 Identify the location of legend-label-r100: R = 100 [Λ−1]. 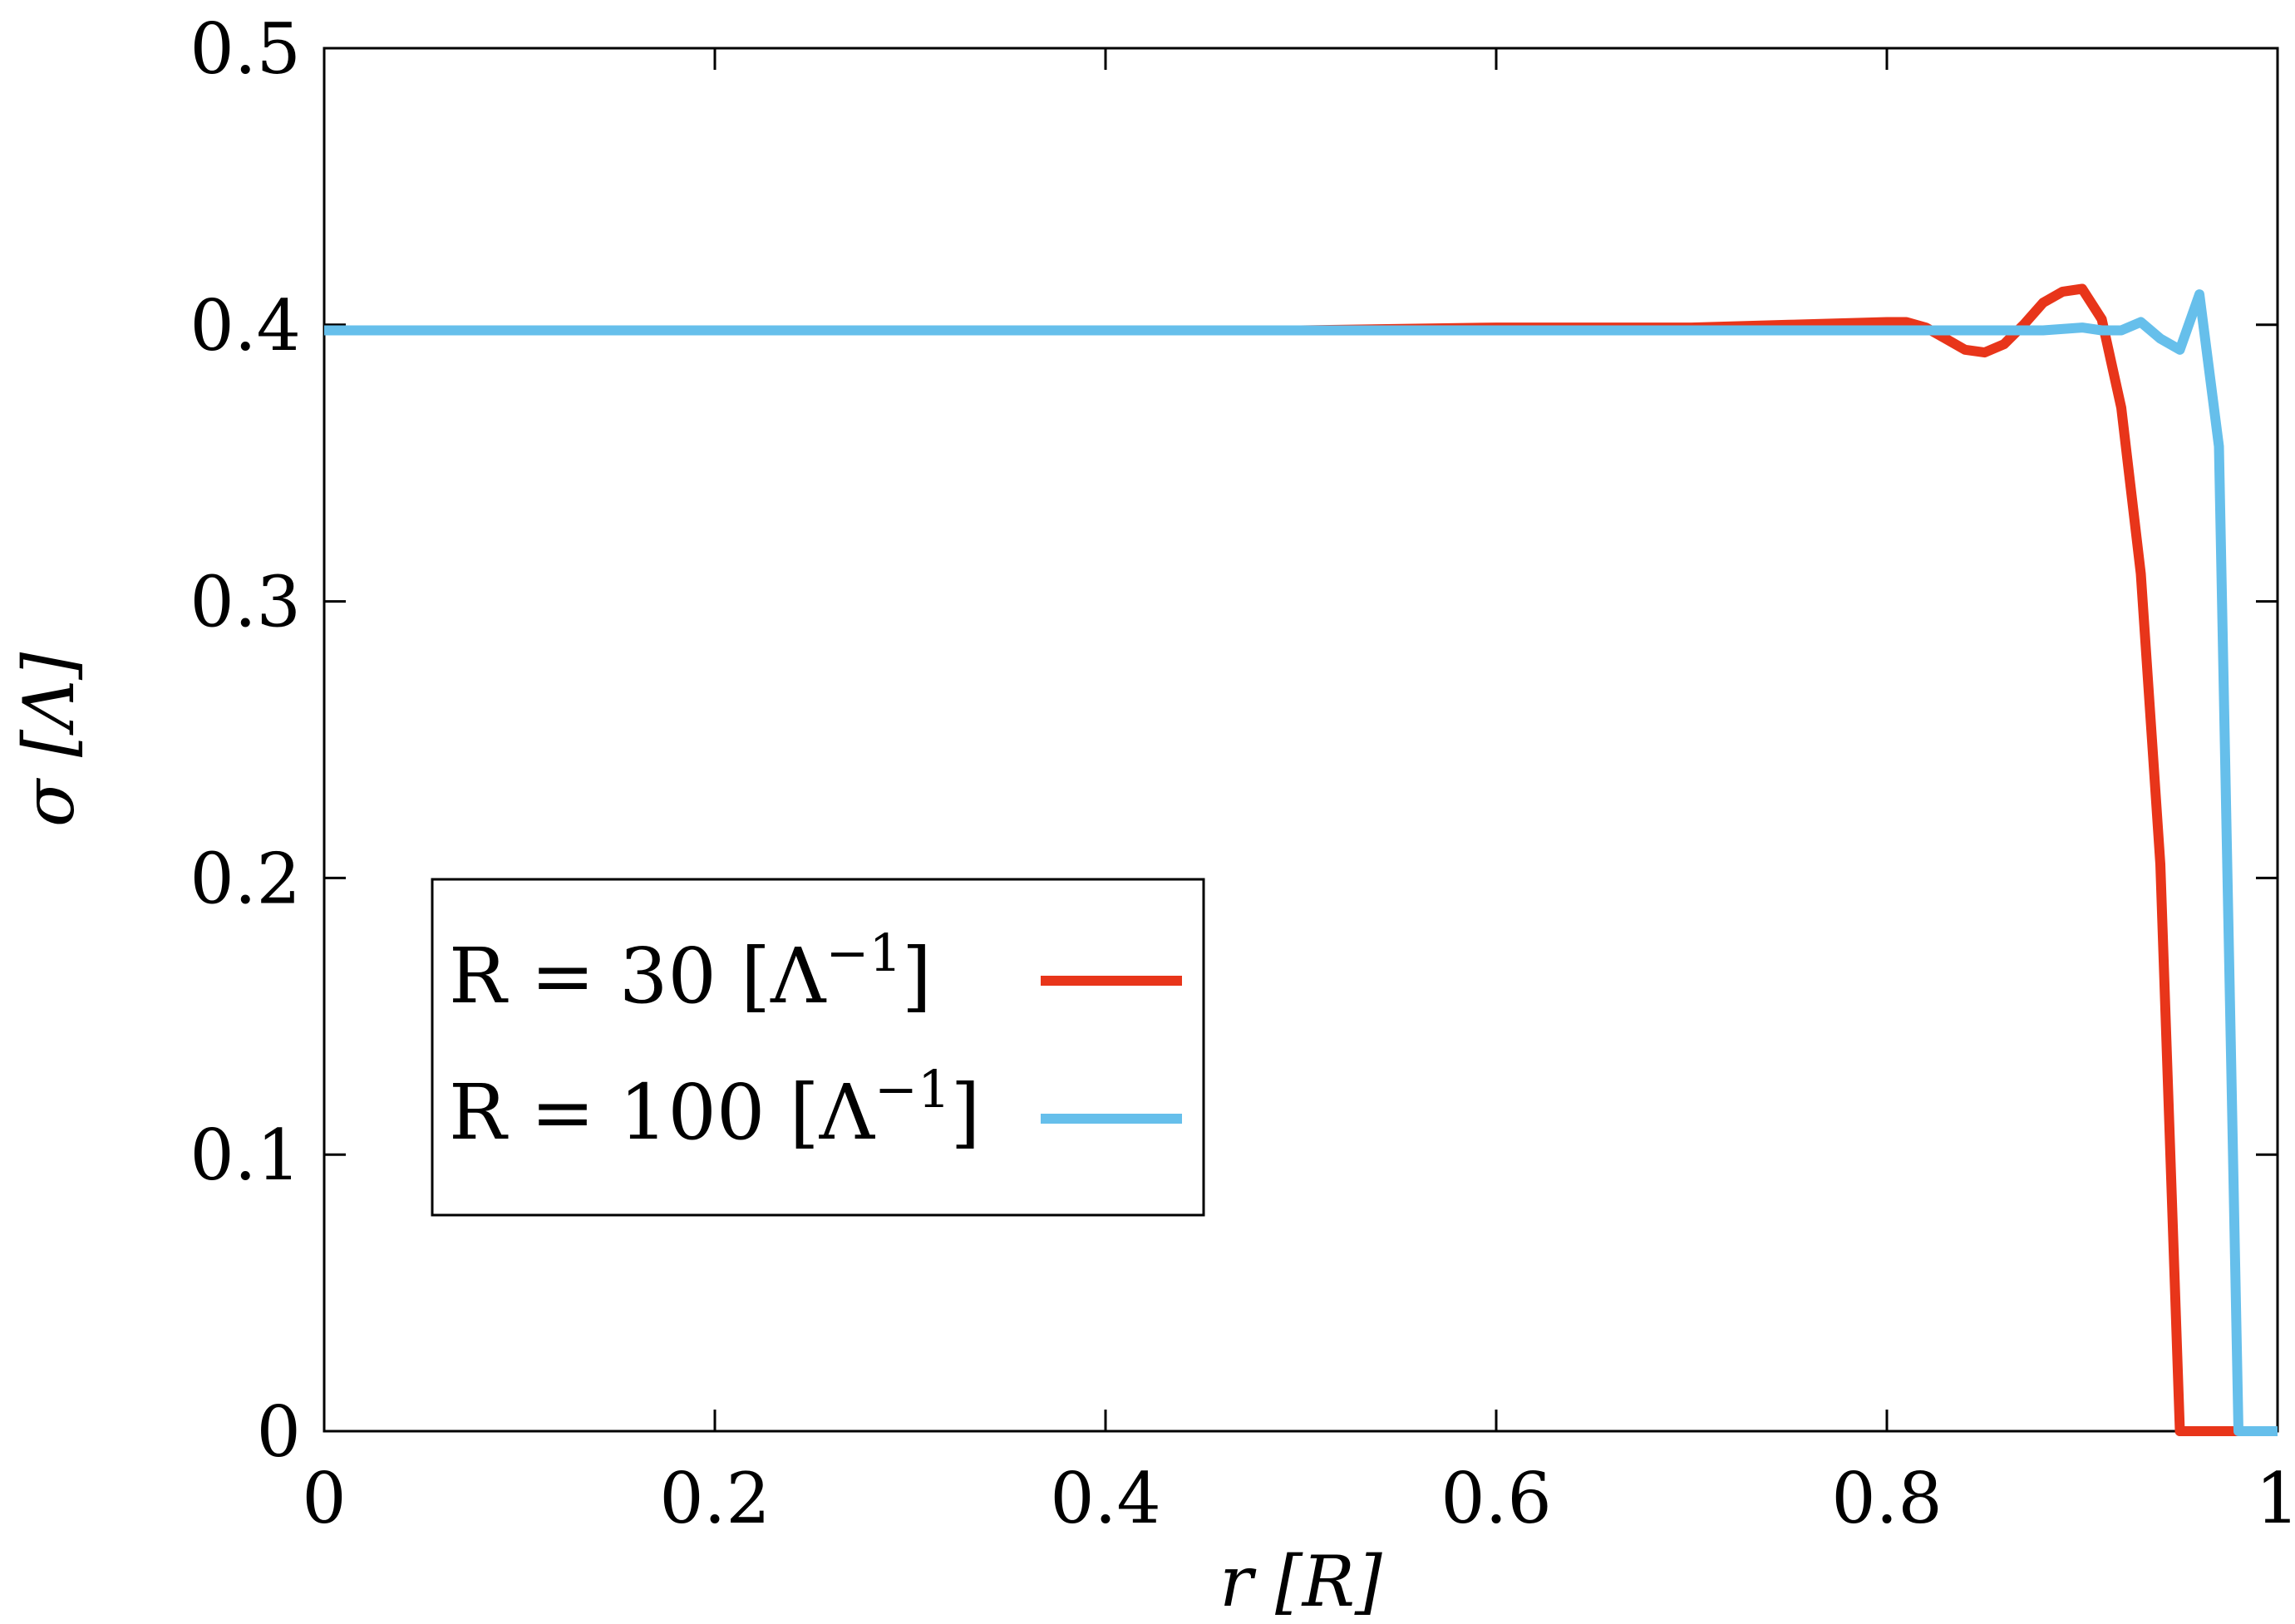
(714, 1108).